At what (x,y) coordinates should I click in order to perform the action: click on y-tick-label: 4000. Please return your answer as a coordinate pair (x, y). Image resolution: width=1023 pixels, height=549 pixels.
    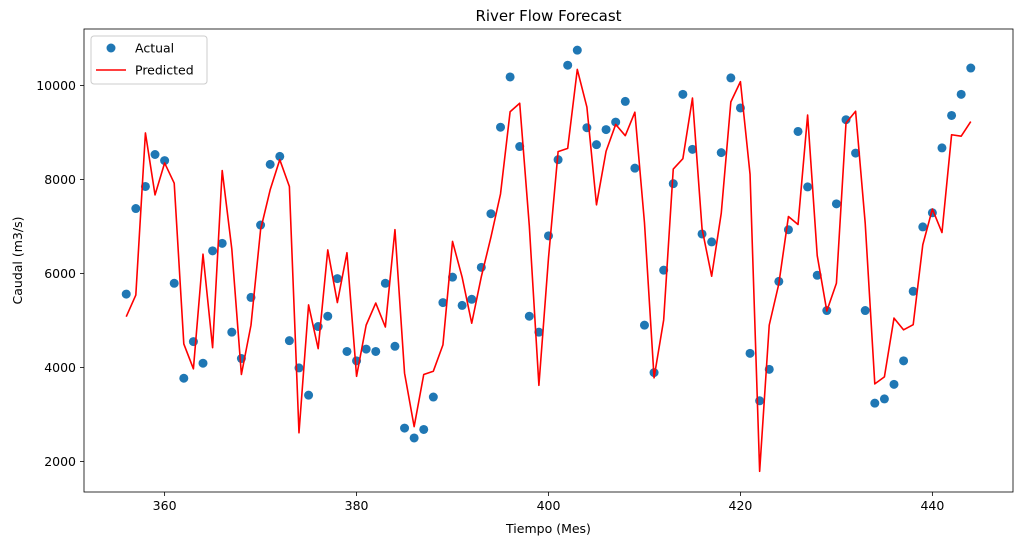
    Looking at the image, I should click on (60, 367).